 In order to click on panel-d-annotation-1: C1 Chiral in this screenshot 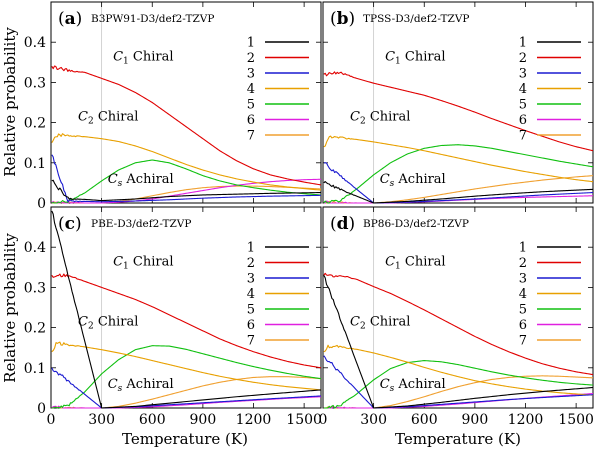, I will do `click(415, 262)`.